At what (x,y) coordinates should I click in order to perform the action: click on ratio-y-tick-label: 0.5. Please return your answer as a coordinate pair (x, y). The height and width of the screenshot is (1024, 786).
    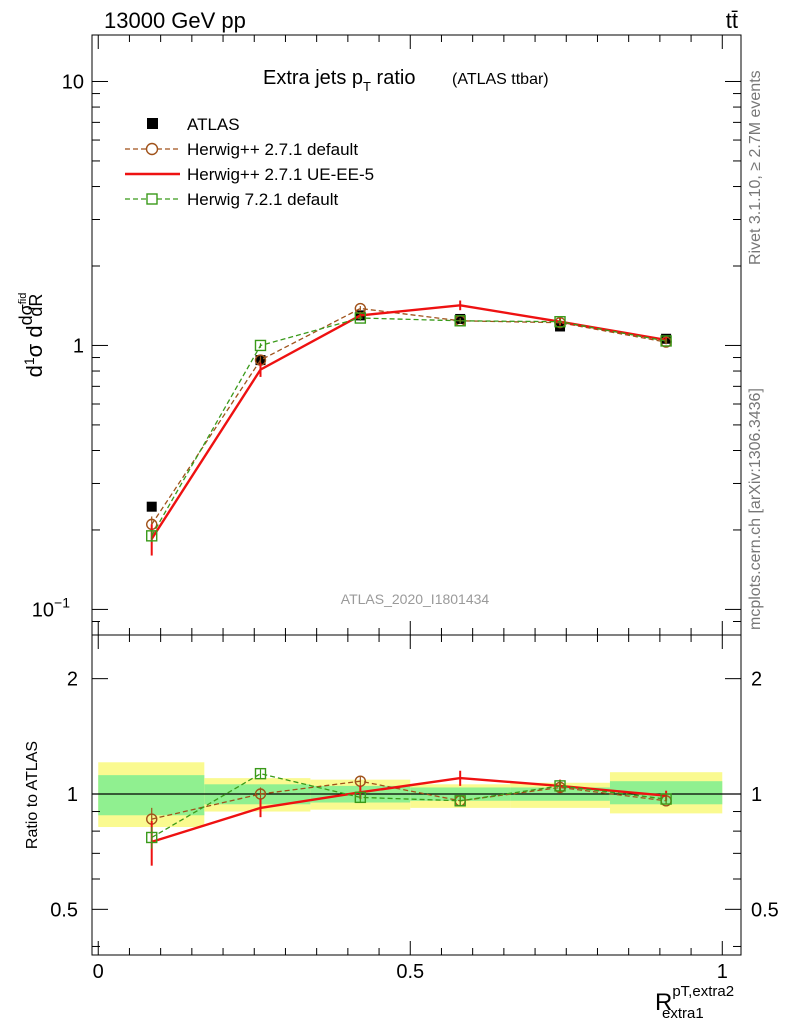
    Looking at the image, I should click on (64, 910).